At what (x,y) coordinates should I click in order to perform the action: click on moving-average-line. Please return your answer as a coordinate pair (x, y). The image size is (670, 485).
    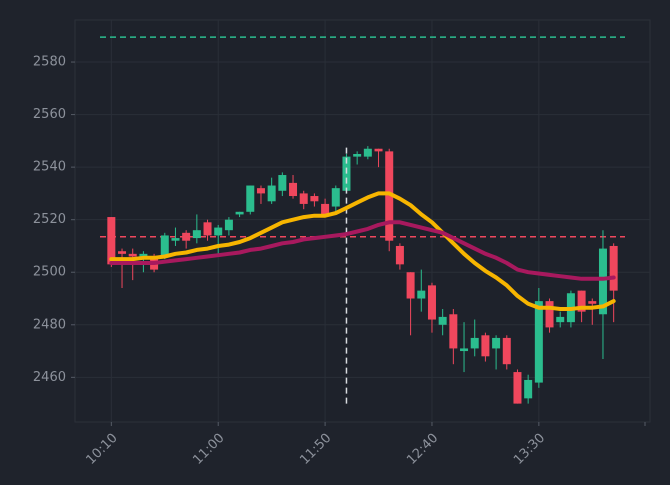
    Looking at the image, I should click on (362, 250).